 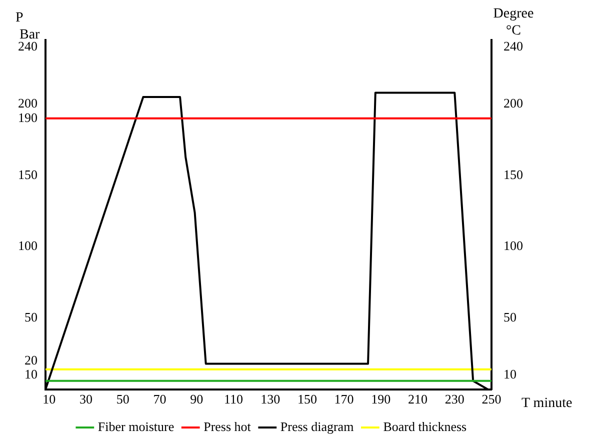 What do you see at coordinates (197, 399) in the screenshot?
I see `x-tick-label: 90` at bounding box center [197, 399].